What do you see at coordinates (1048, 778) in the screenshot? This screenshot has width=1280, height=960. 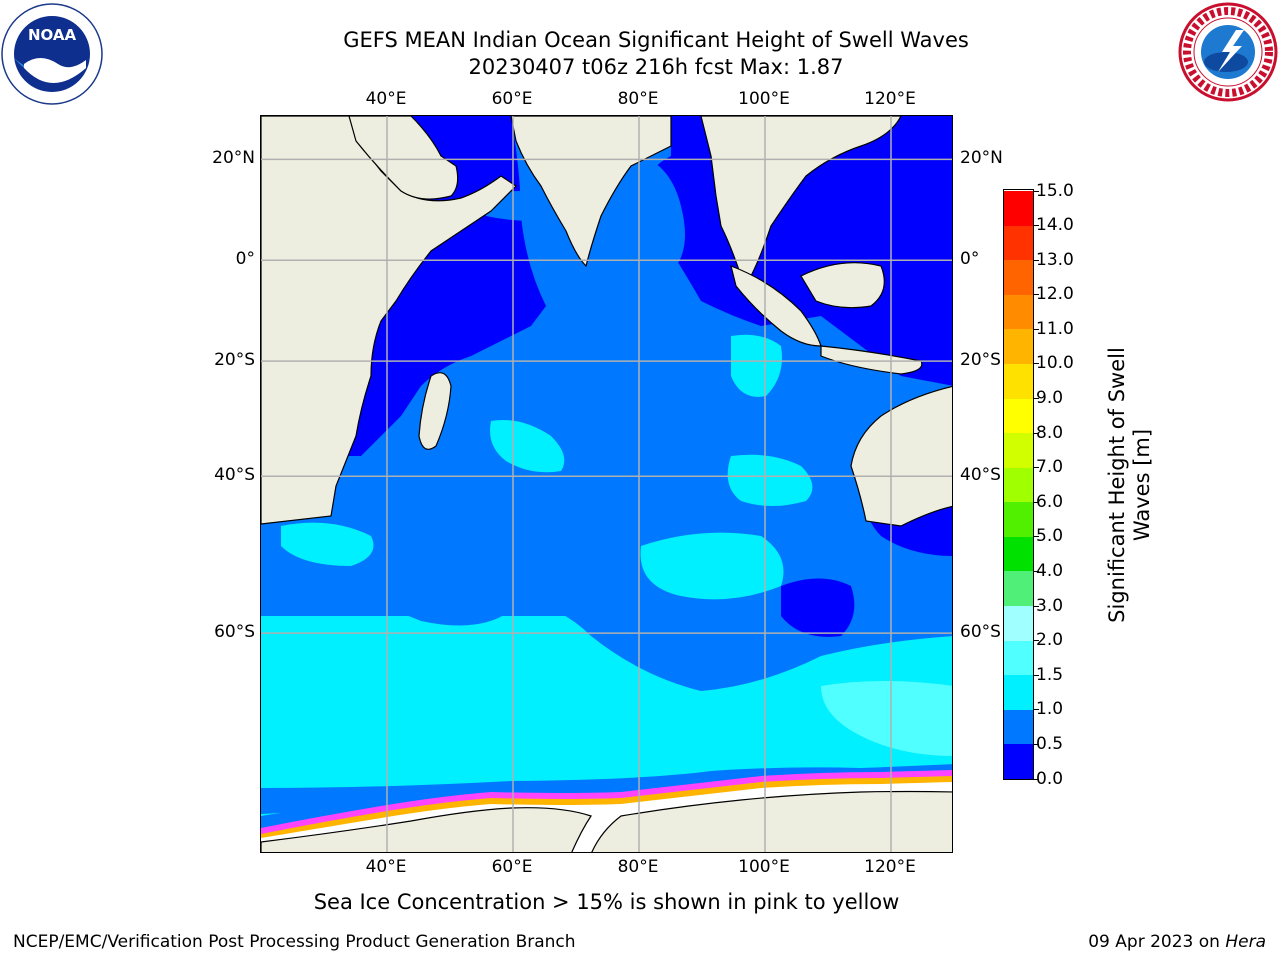 I see `colorbar-tick-label: 0.0` at bounding box center [1048, 778].